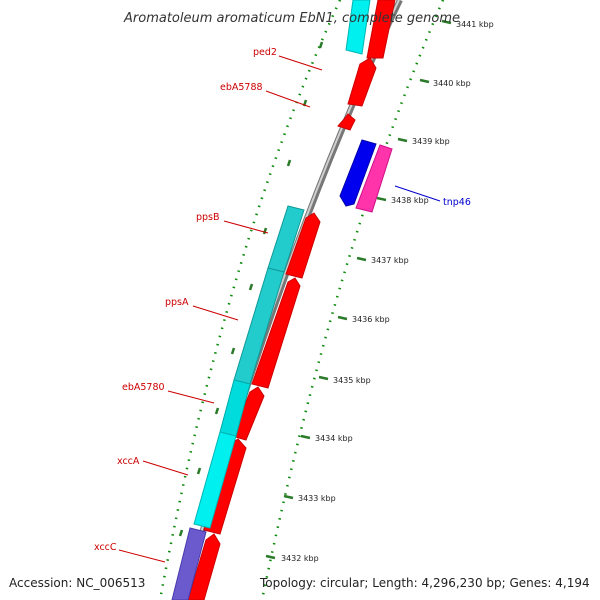 The image size is (600, 600). I want to click on gene-arrow-ppsA, so click(276, 333).